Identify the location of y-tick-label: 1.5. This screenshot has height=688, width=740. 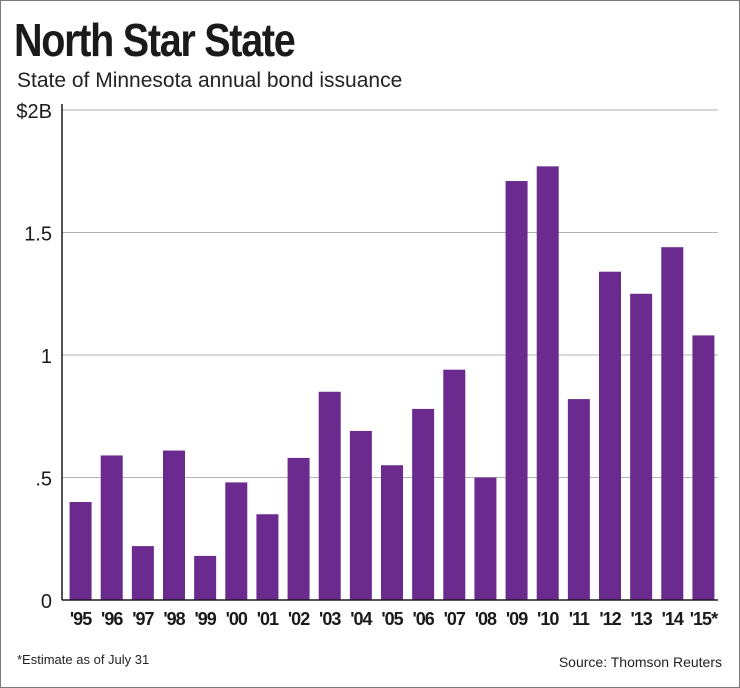
(38, 235).